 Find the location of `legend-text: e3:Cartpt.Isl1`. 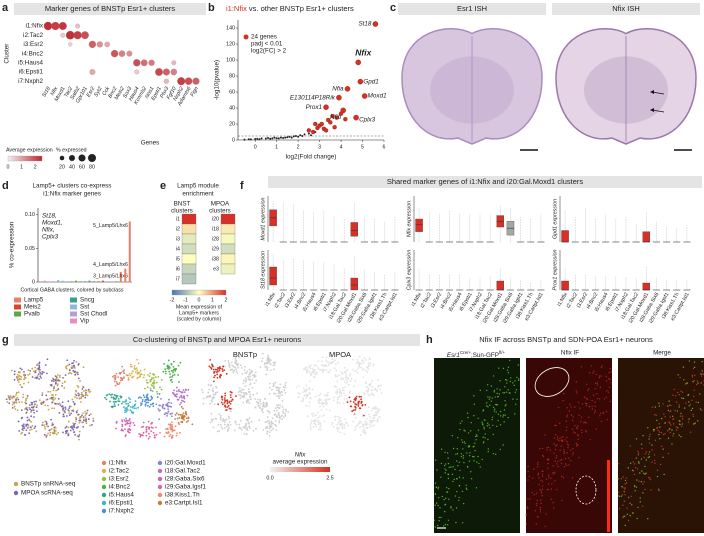

legend-text: e3:Cartpt.Isl1 is located at coordinates (184, 503).